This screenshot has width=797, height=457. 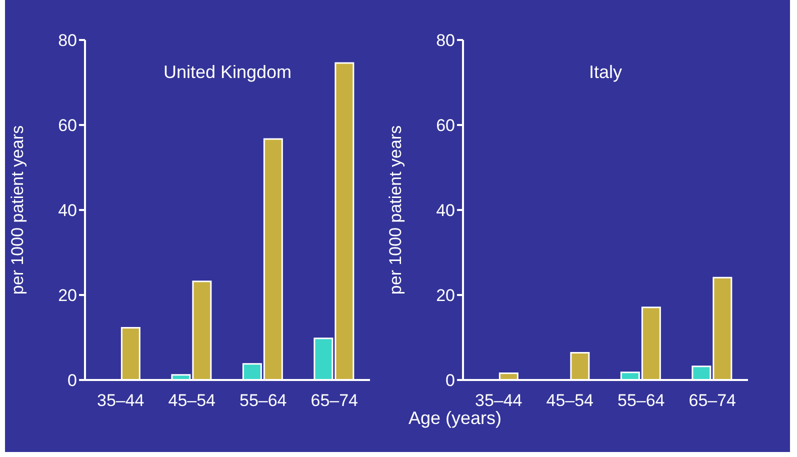 I want to click on text: Italy, so click(x=605, y=72).